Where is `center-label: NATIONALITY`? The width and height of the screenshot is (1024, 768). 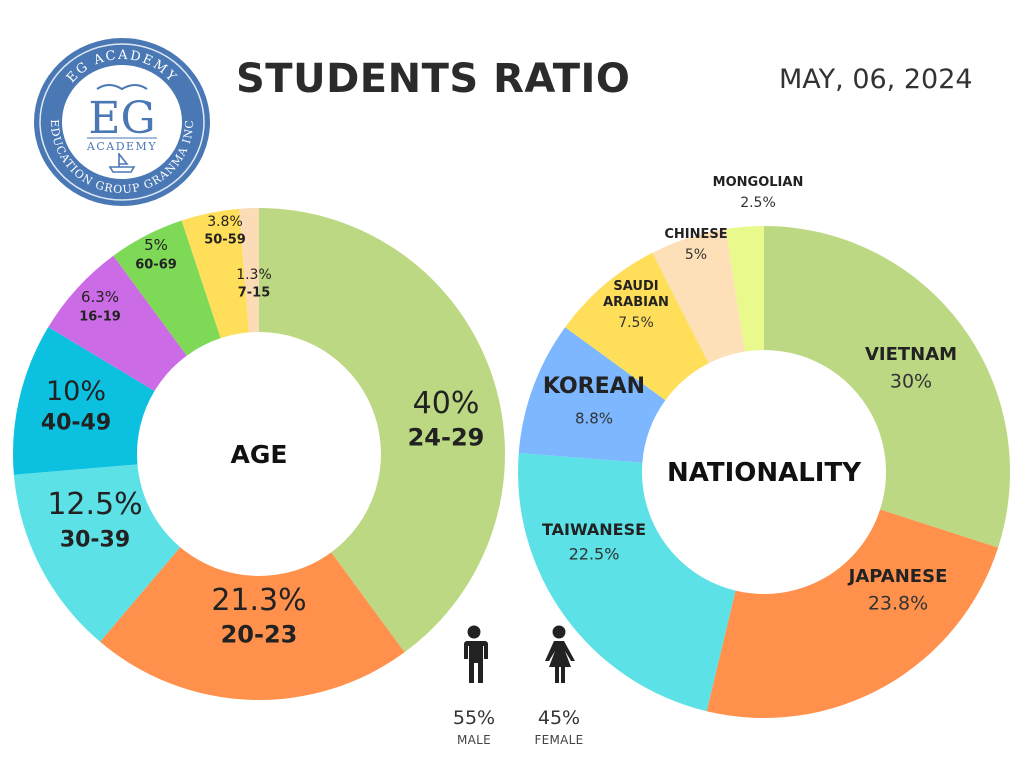
center-label: NATIONALITY is located at coordinates (764, 473).